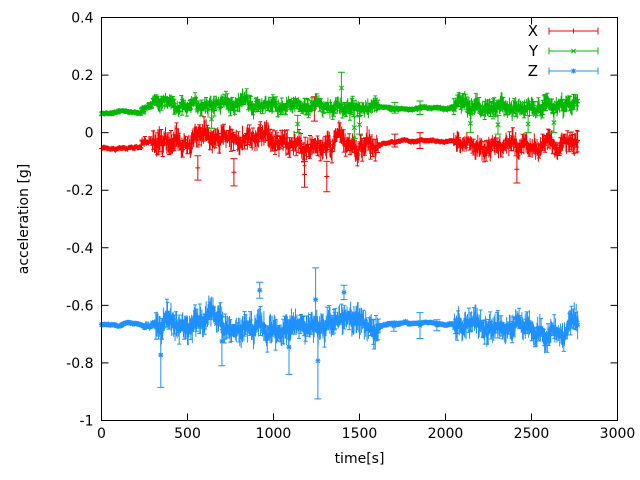 The image size is (640, 480). I want to click on x-tick-label: 2500, so click(532, 434).